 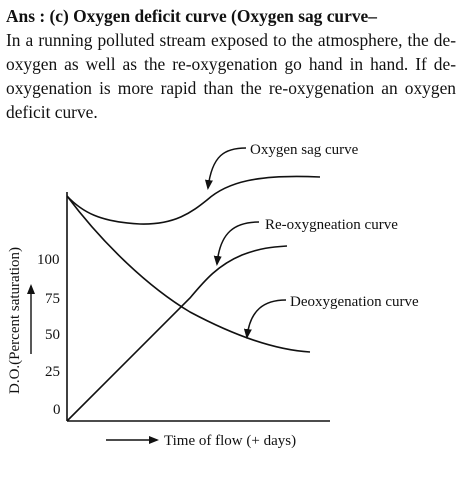 I want to click on reoxygenation-pointer, so click(x=236, y=243).